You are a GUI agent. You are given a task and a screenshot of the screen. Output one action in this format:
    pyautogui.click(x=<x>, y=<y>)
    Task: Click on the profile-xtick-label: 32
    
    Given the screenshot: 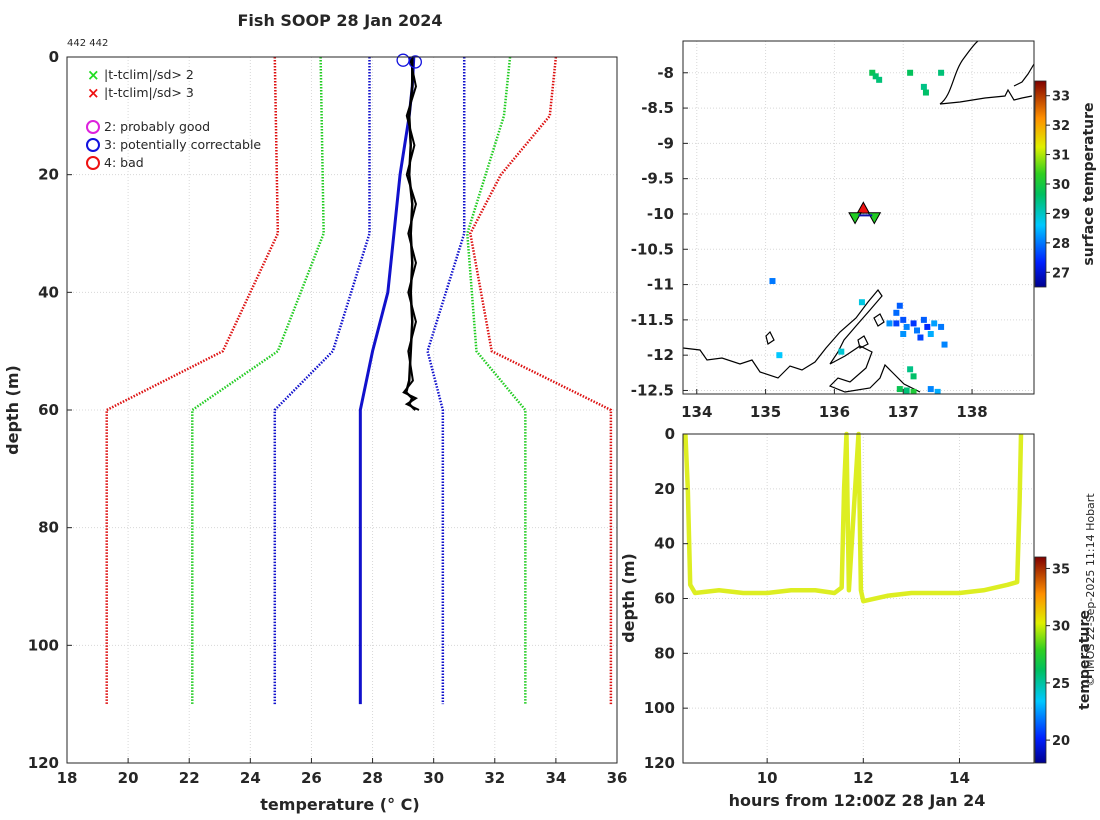 What is the action you would take?
    pyautogui.click(x=494, y=778)
    